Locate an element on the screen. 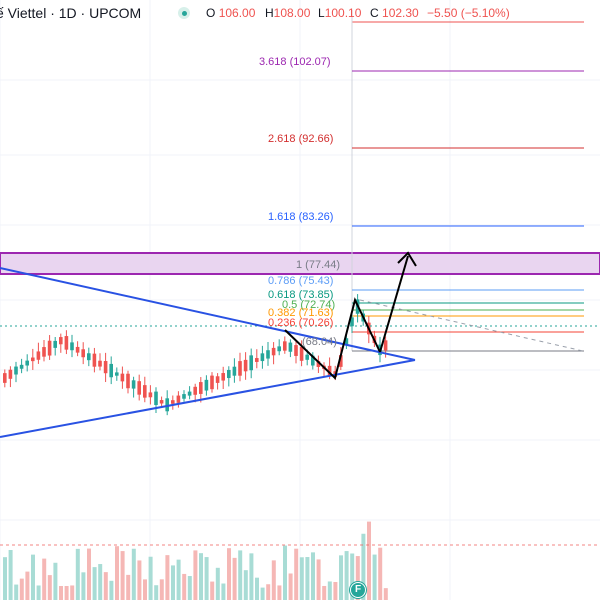 The width and height of the screenshot is (600, 600). fib-label-0618: 0.618 (73.85) is located at coordinates (301, 295).